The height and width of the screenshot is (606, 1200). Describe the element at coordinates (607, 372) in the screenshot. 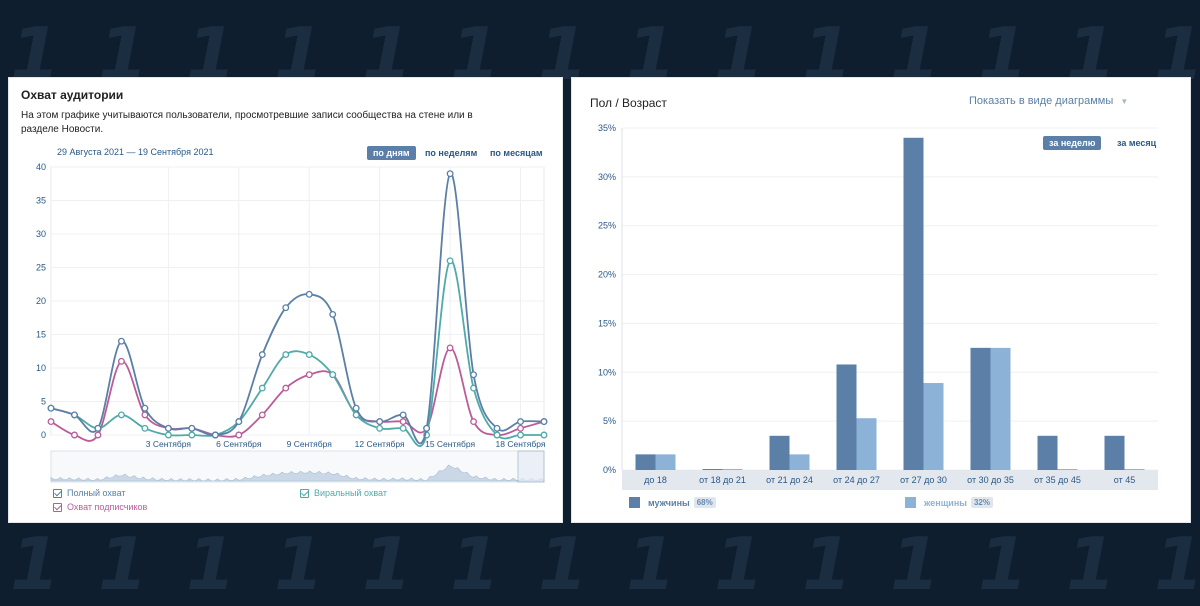

I see `y-tick-label: 10%` at that location.